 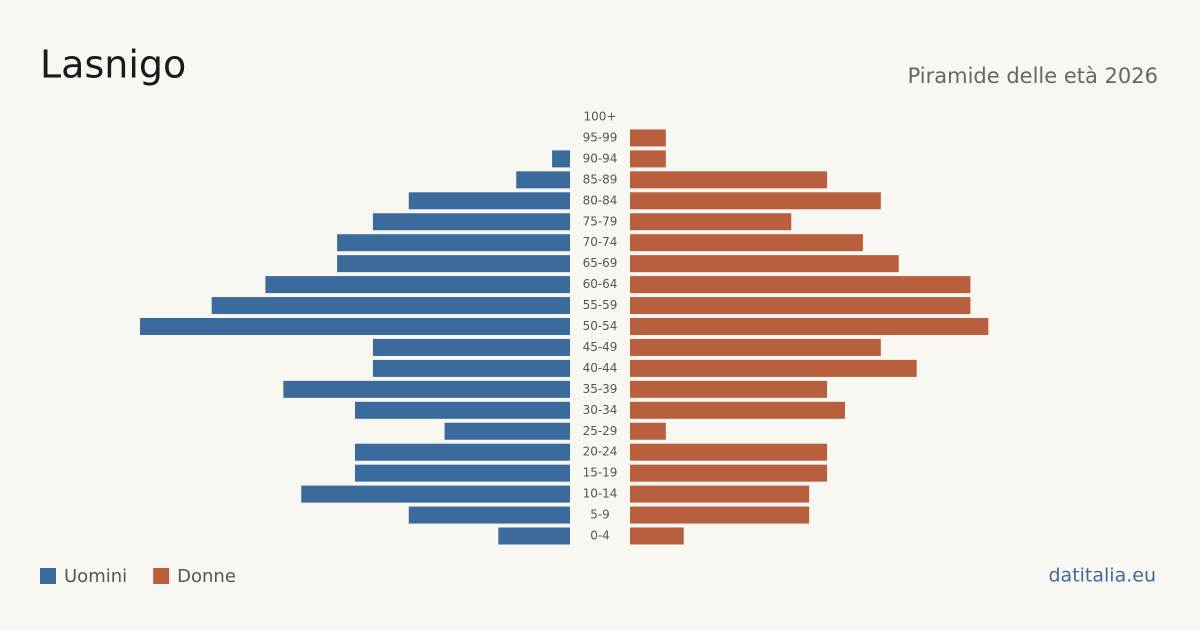 What do you see at coordinates (600, 263) in the screenshot?
I see `age-label: 65-69` at bounding box center [600, 263].